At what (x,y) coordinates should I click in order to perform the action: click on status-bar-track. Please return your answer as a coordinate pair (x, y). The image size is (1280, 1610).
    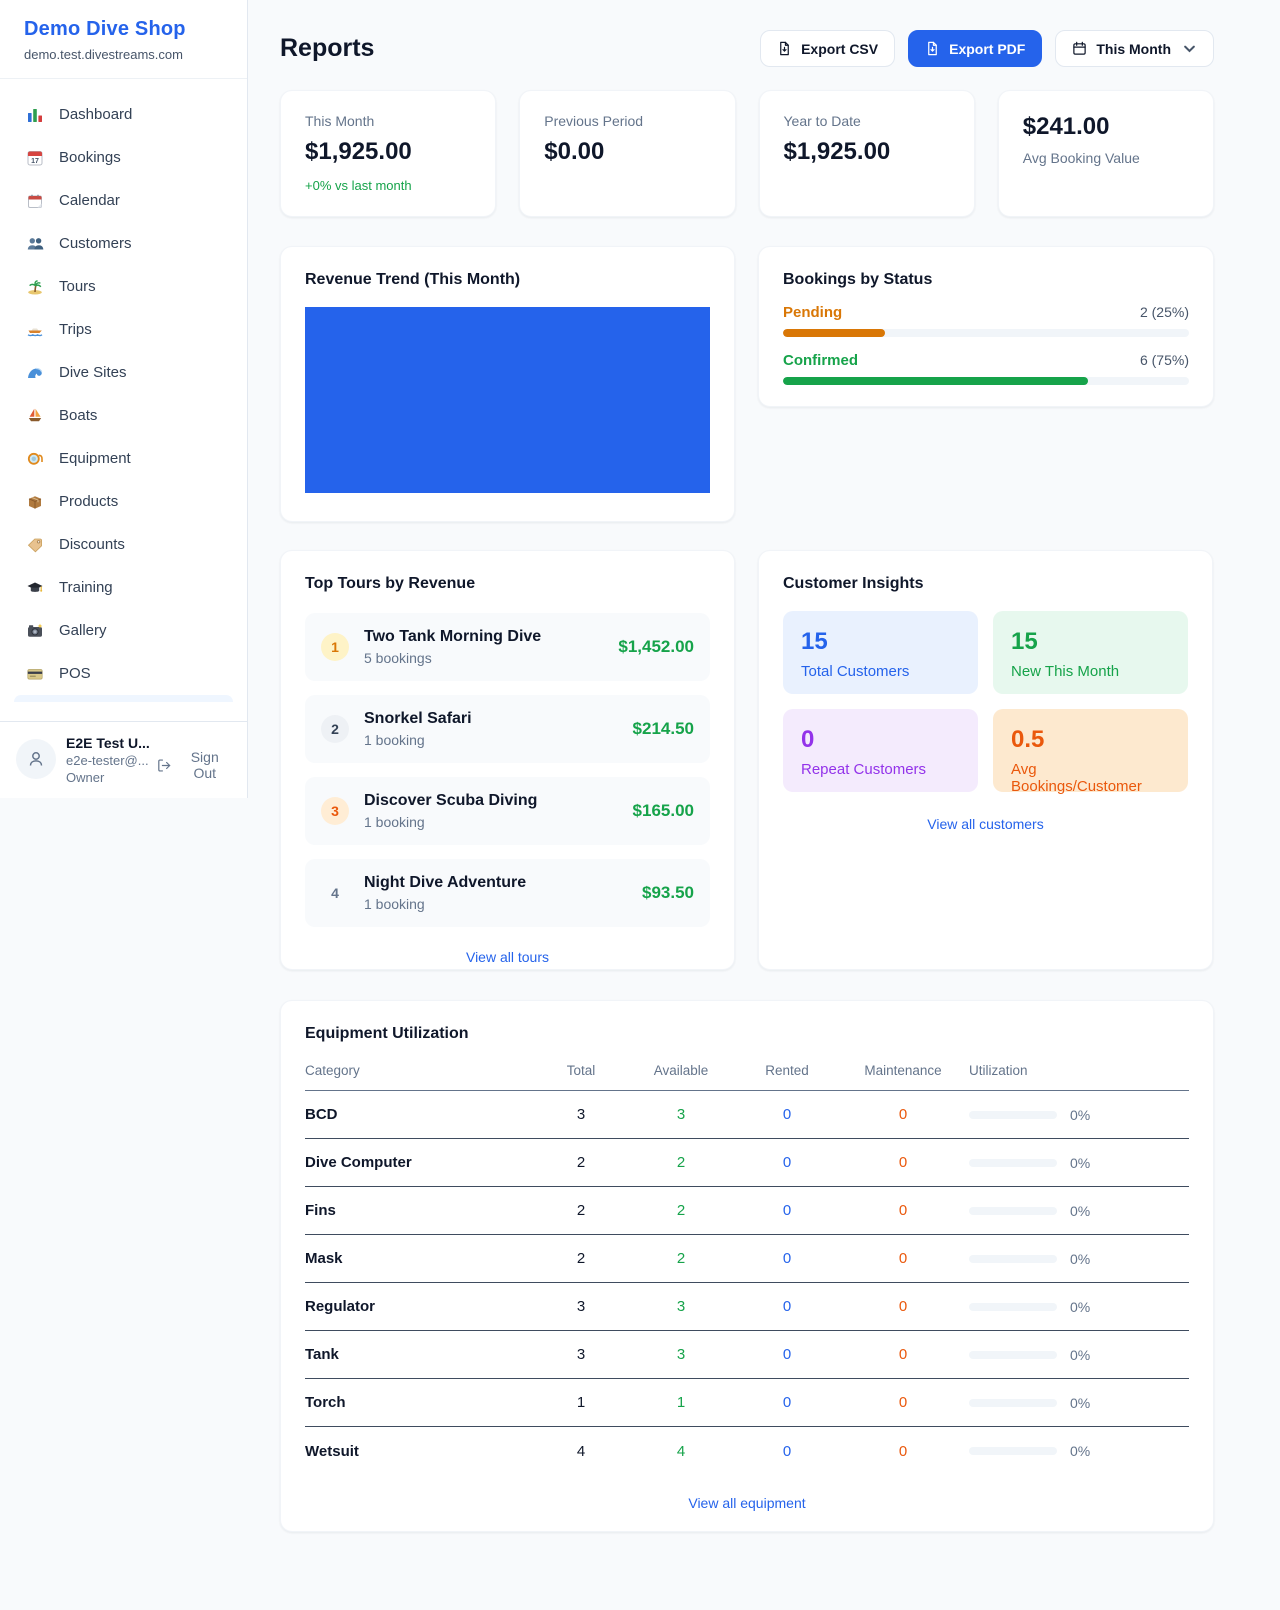
    Looking at the image, I should click on (986, 381).